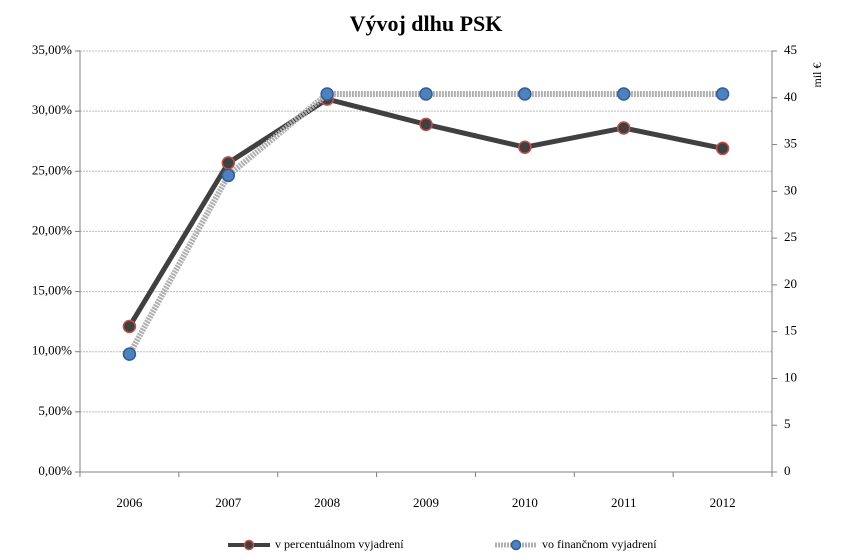  Describe the element at coordinates (790, 143) in the screenshot. I see `y2-tick-label: 35` at that location.